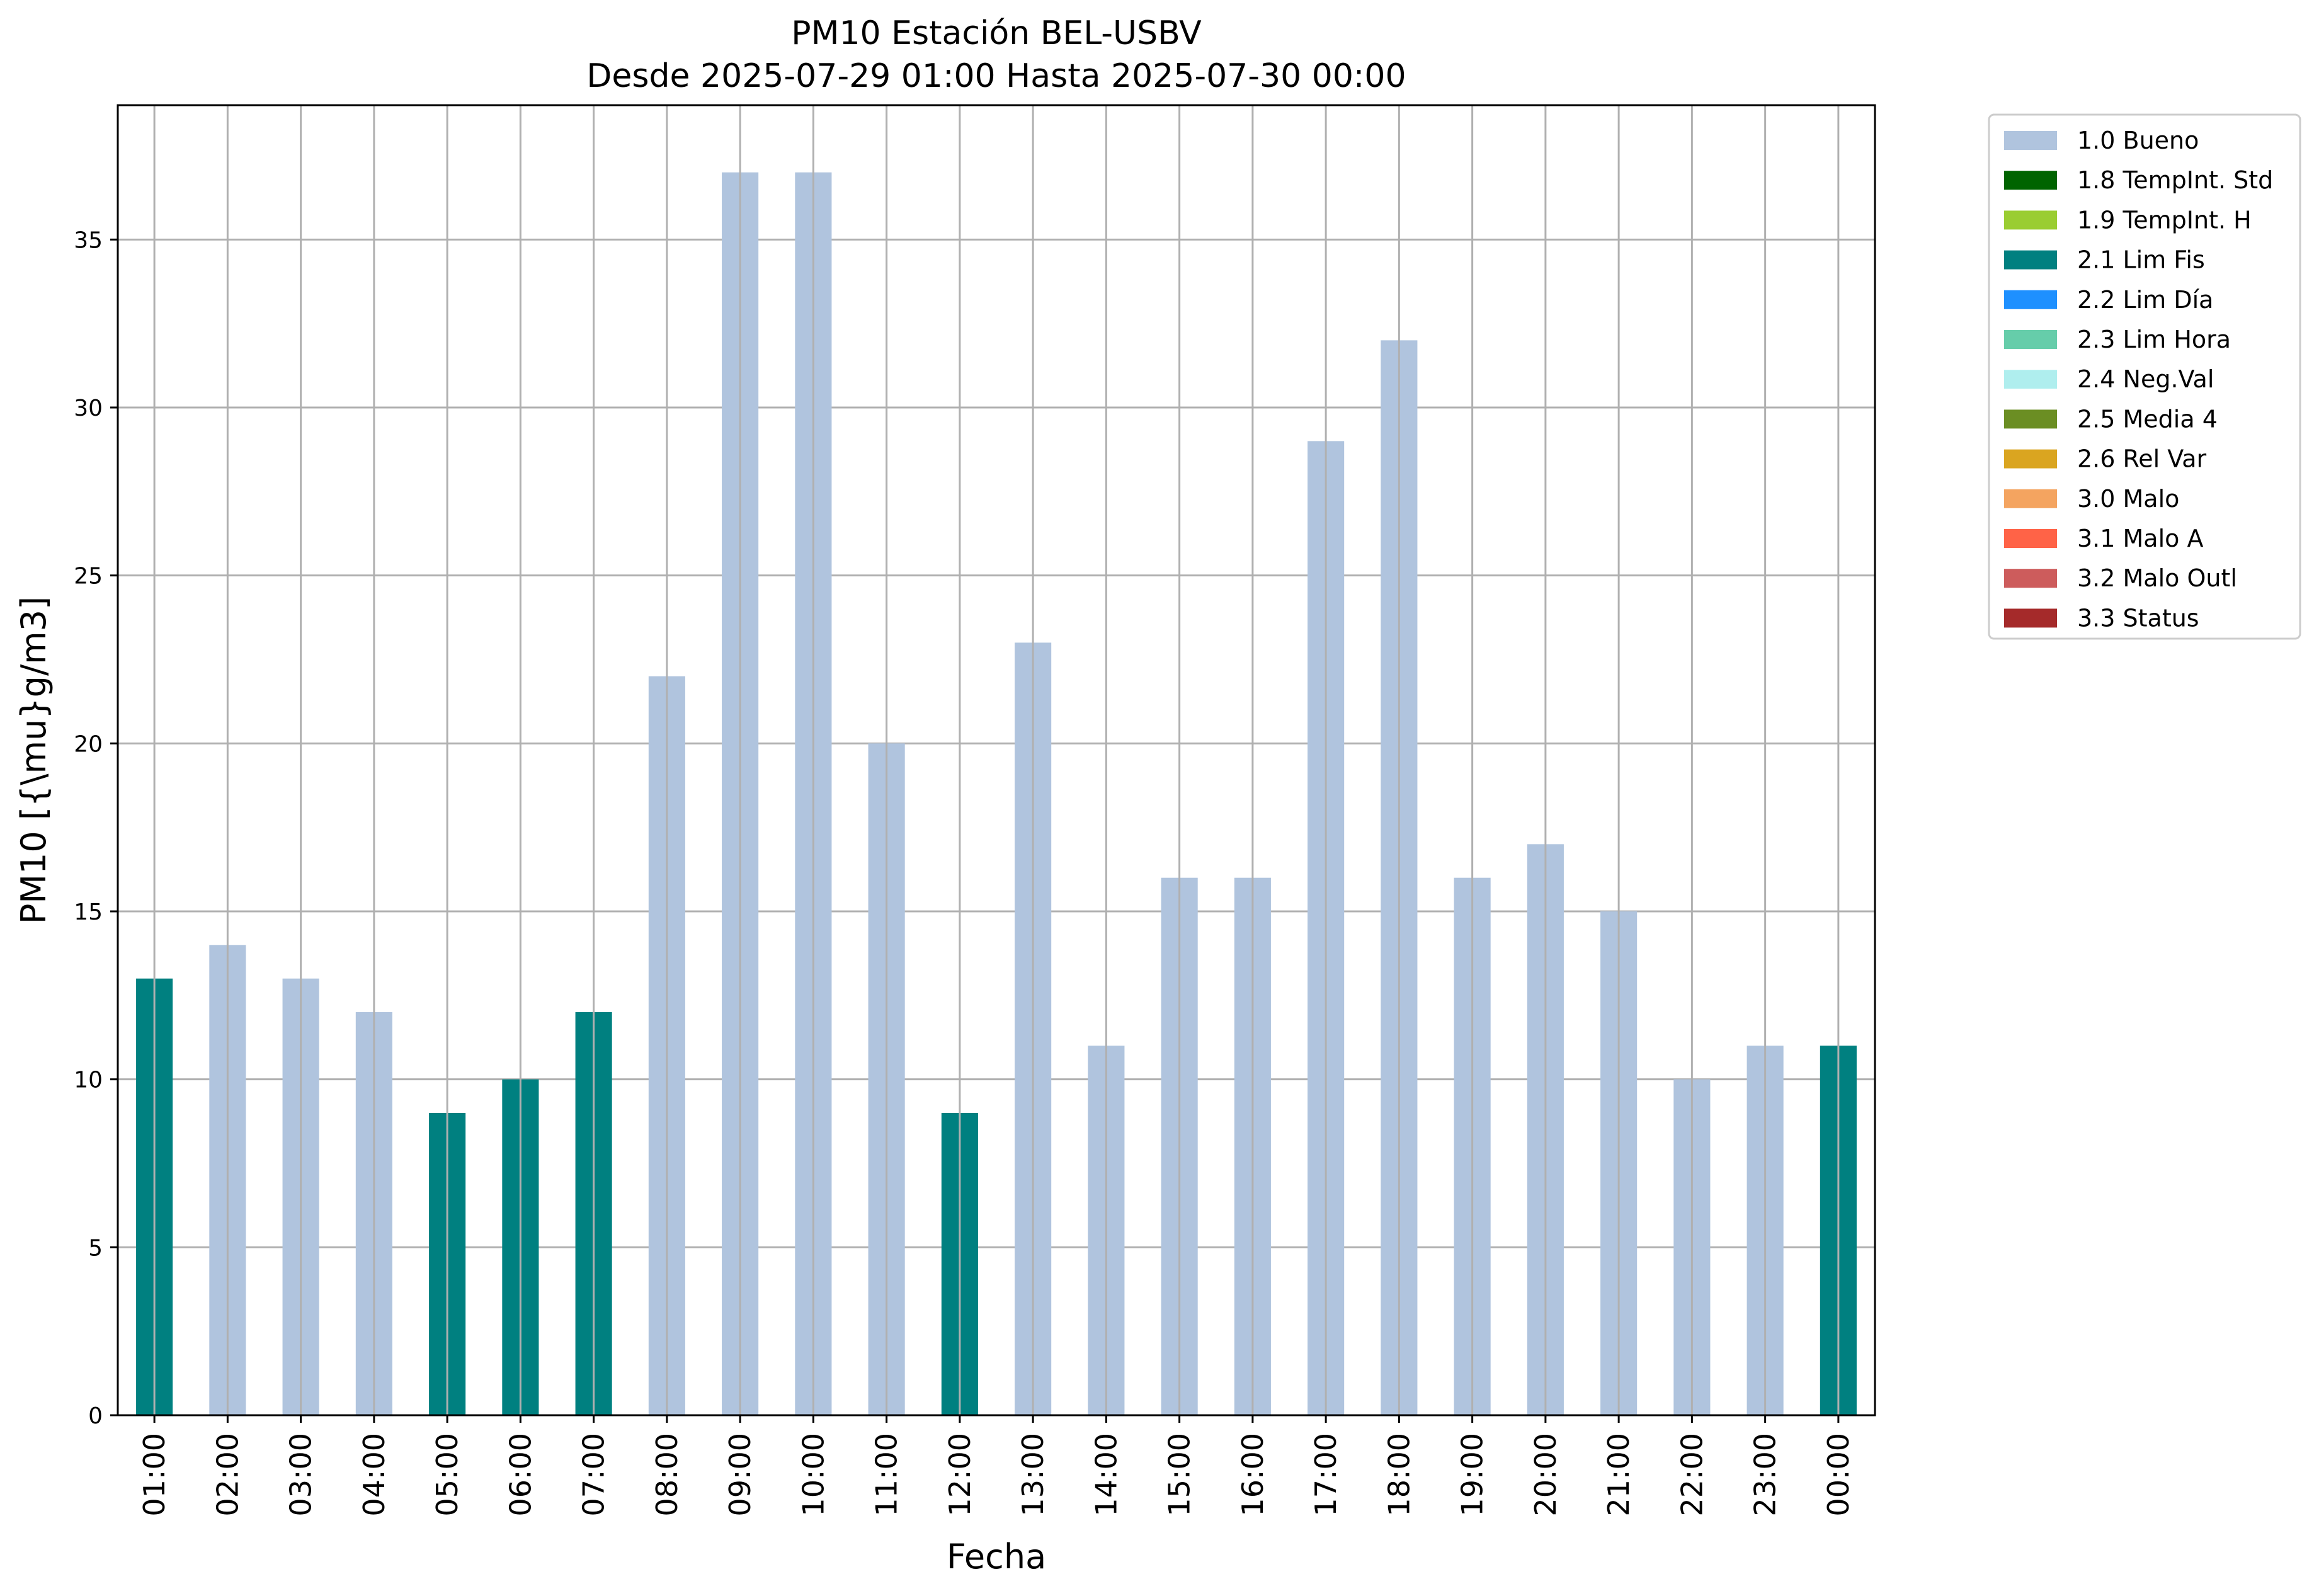  Describe the element at coordinates (447, 1475) in the screenshot. I see `x-tick-label: 05:00` at that location.